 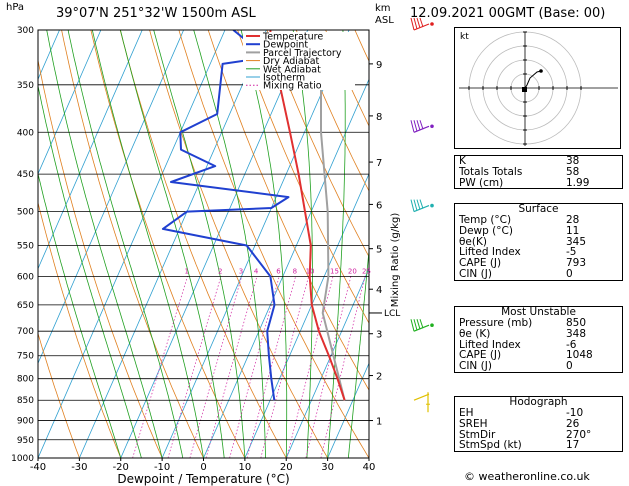 What do you see at coordinates (473, 241) in the screenshot?
I see `row-label: θe(K)` at bounding box center [473, 241].